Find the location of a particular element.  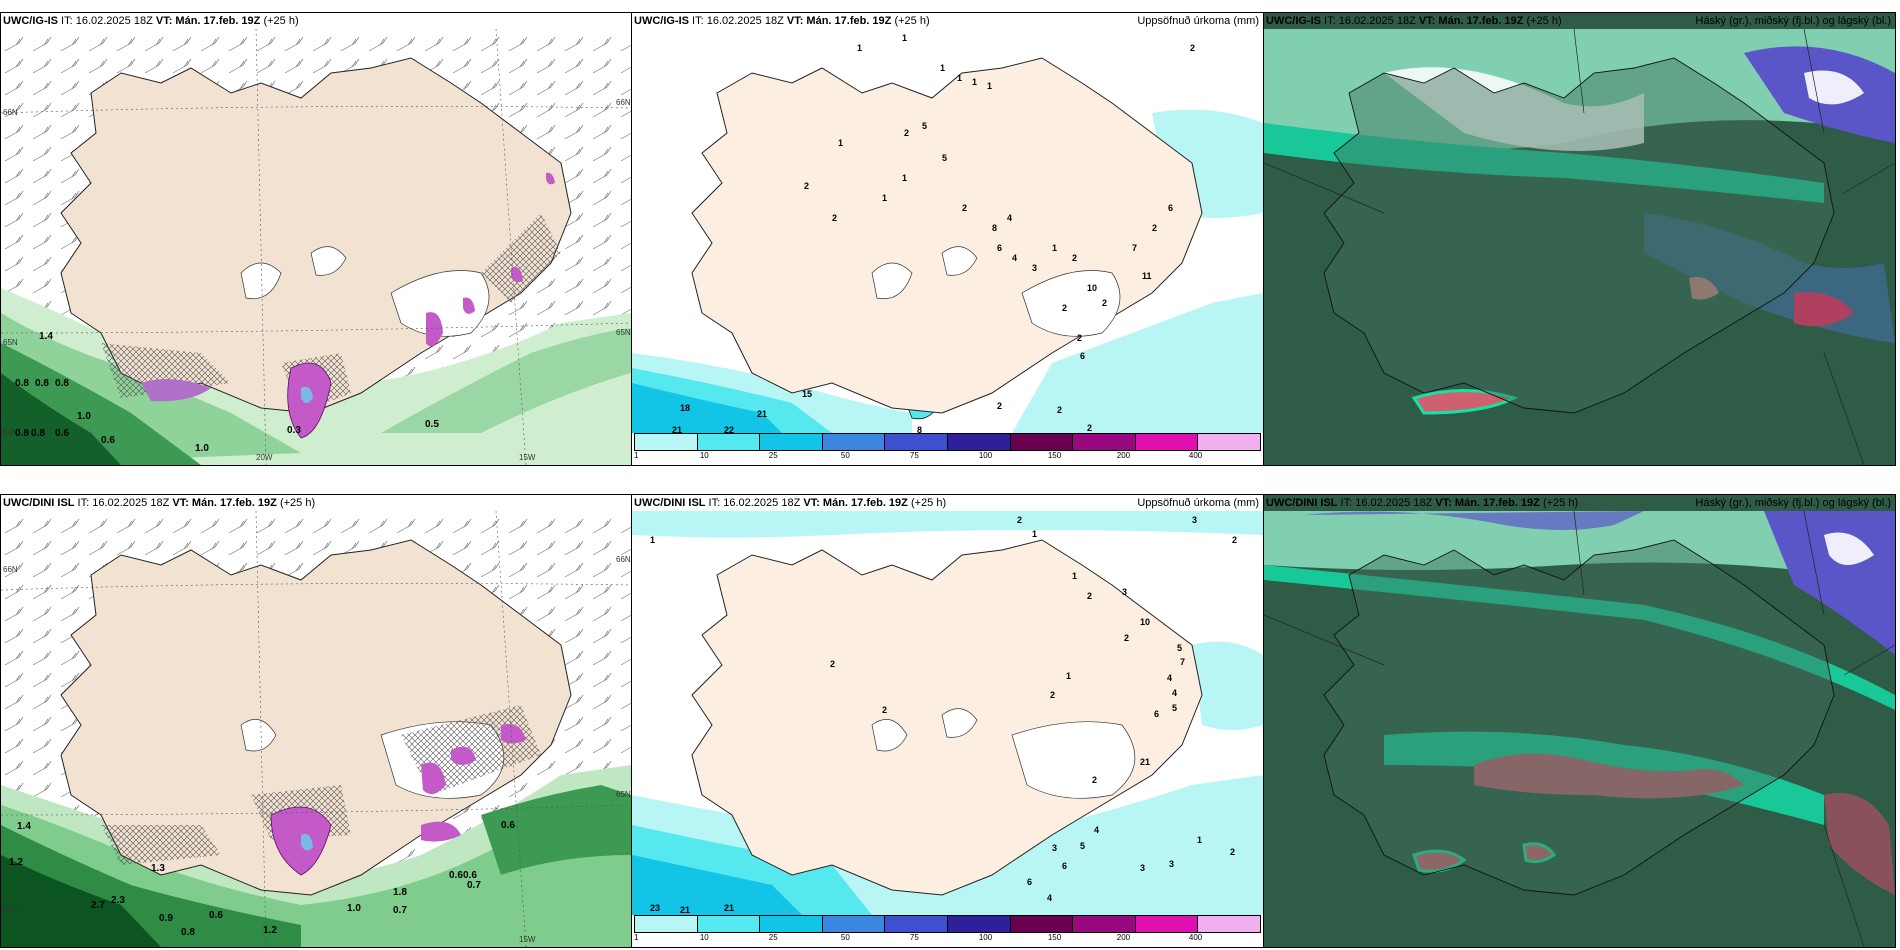

model-name: UWC/IG-IS is located at coordinates (661, 21).